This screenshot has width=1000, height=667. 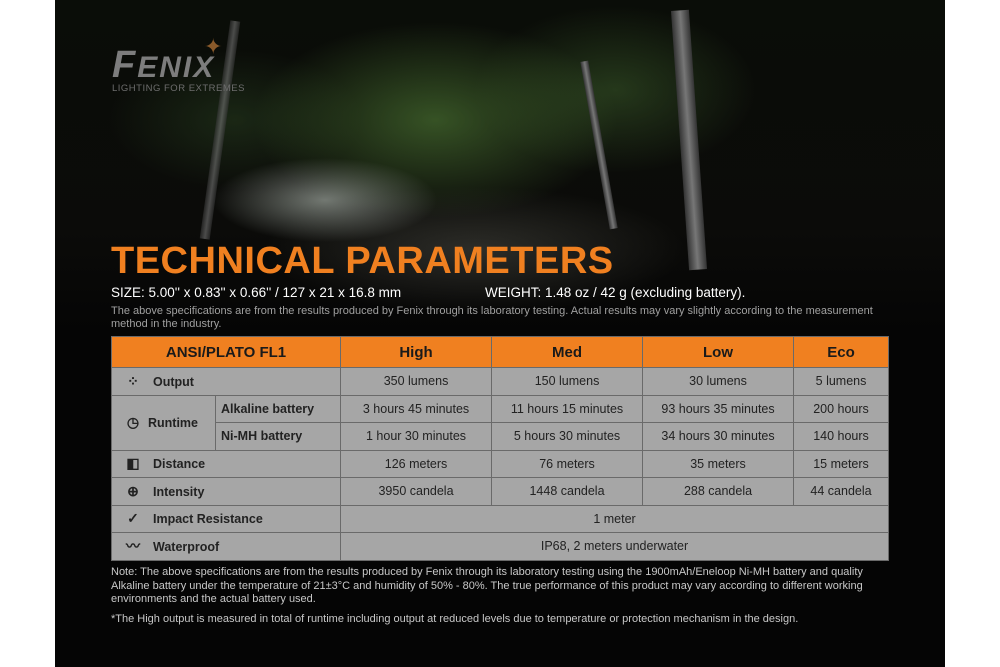 What do you see at coordinates (179, 464) in the screenshot?
I see `row-label: Distance` at bounding box center [179, 464].